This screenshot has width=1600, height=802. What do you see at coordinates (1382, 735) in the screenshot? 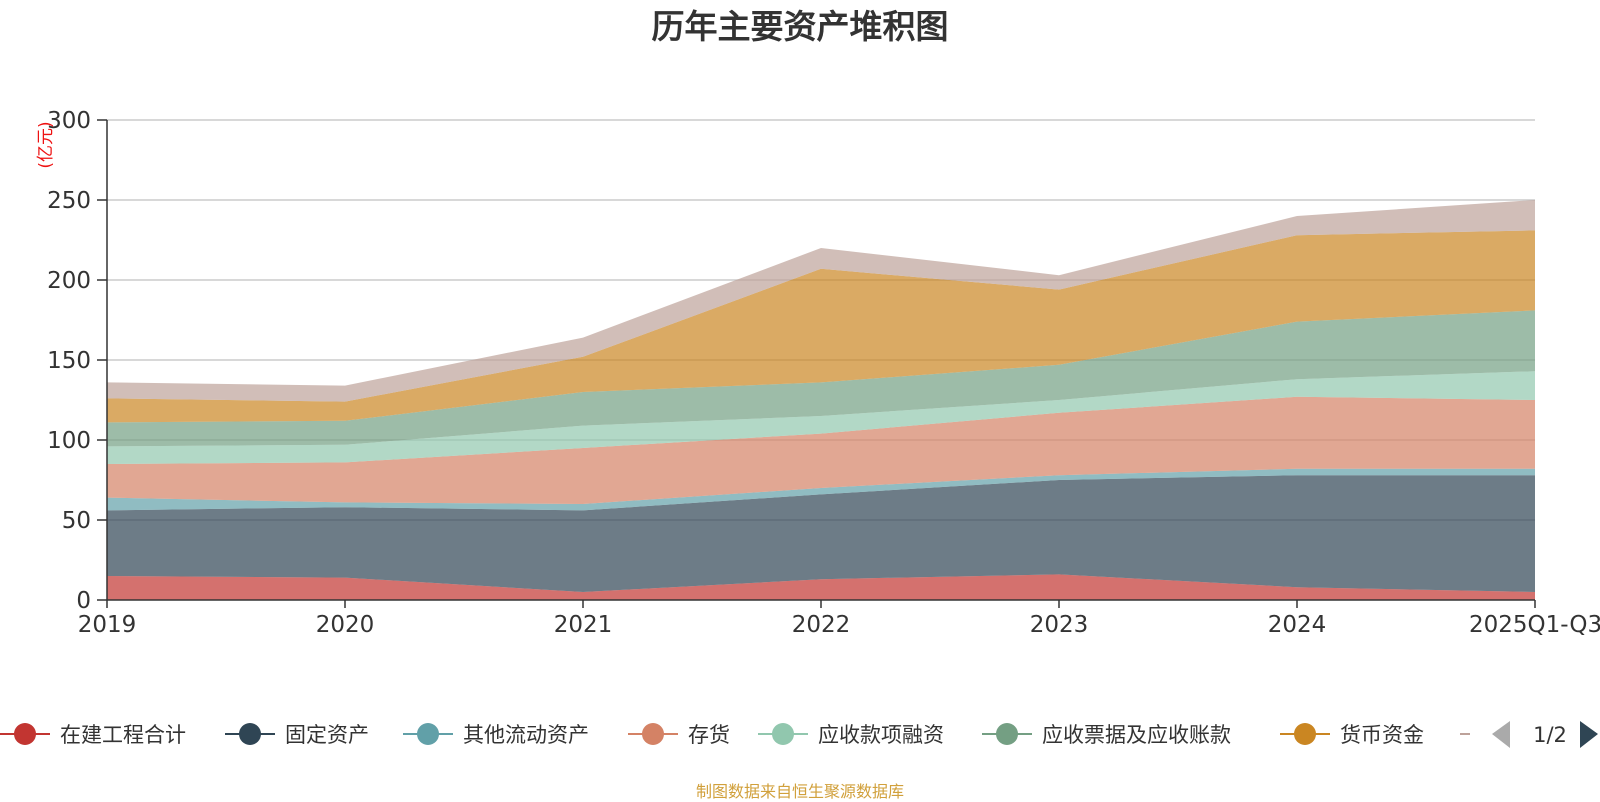
I see `legend-label: 货币资金` at bounding box center [1382, 735].